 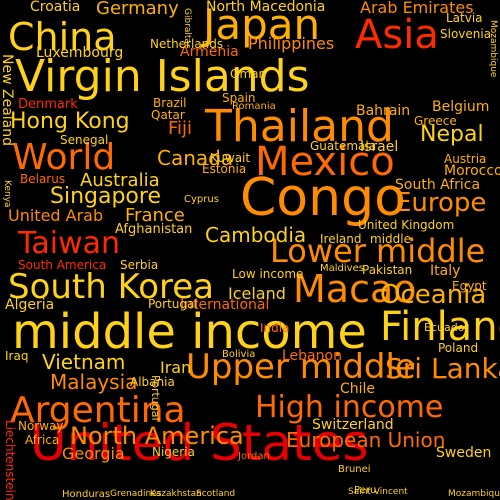 What do you see at coordinates (254, 106) in the screenshot?
I see `word-romania: Romania` at bounding box center [254, 106].